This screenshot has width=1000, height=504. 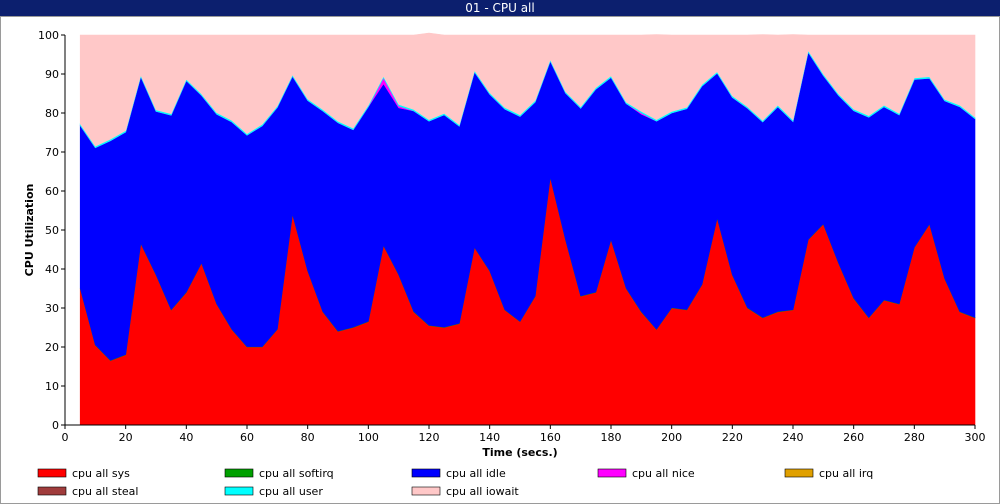 What do you see at coordinates (105, 491) in the screenshot?
I see `legend-label: cpu all steal` at bounding box center [105, 491].